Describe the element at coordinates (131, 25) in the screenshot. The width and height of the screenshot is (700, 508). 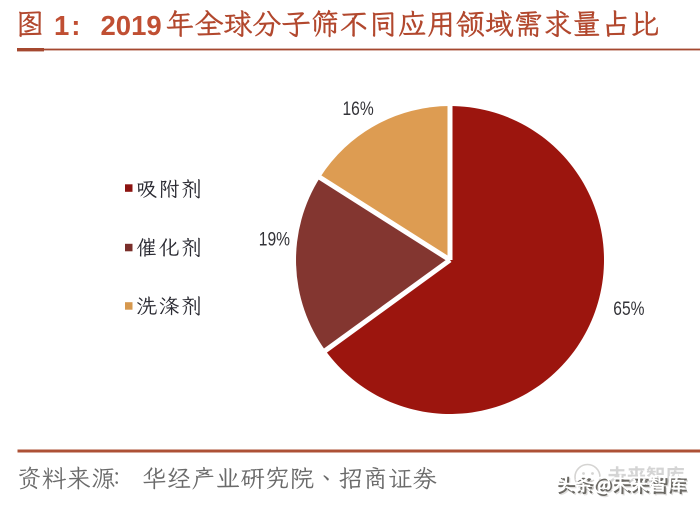
I see `svg-text: 2019` at that location.